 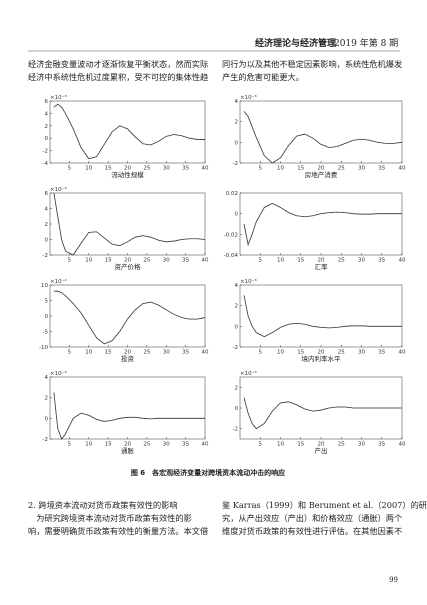 What do you see at coordinates (44, 286) in the screenshot?
I see `y-tick-label: 10` at bounding box center [44, 286].